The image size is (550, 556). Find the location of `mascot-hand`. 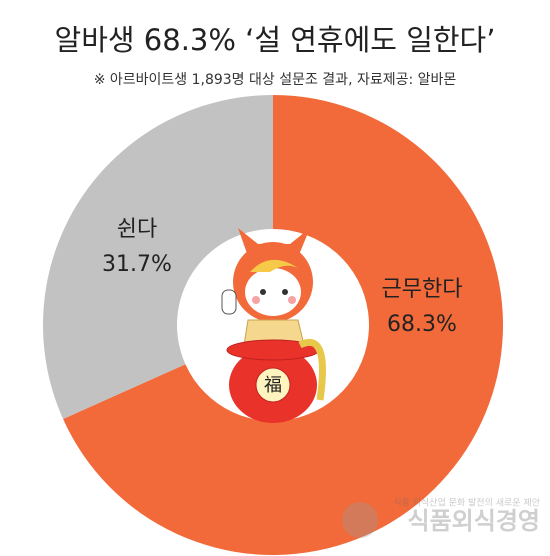

mascot-hand is located at coordinates (229, 302).